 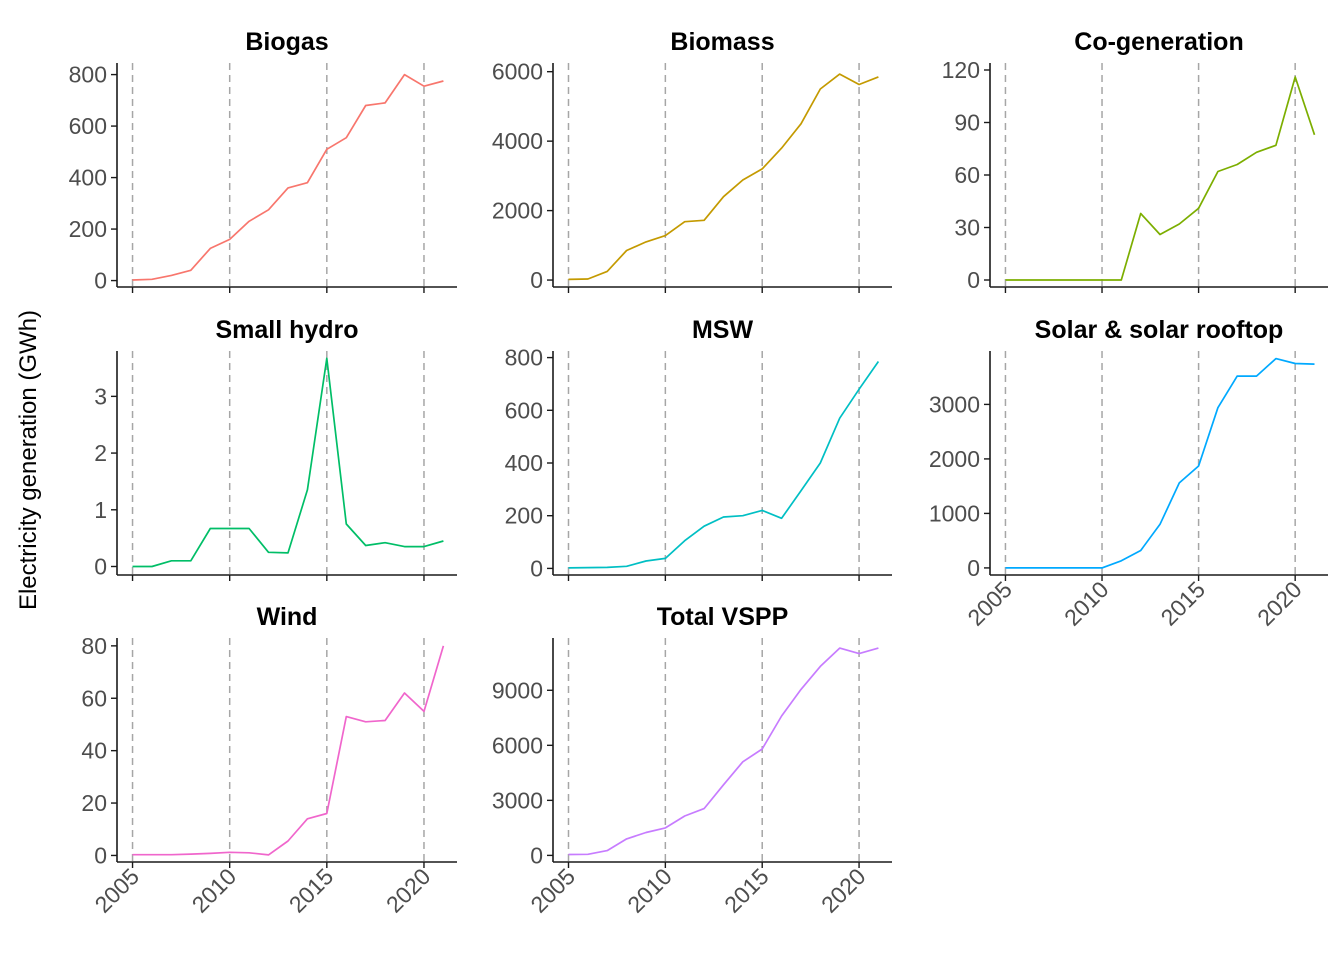 I want to click on panel-3: Small hydro 0 1 2 3, so click(x=275, y=448).